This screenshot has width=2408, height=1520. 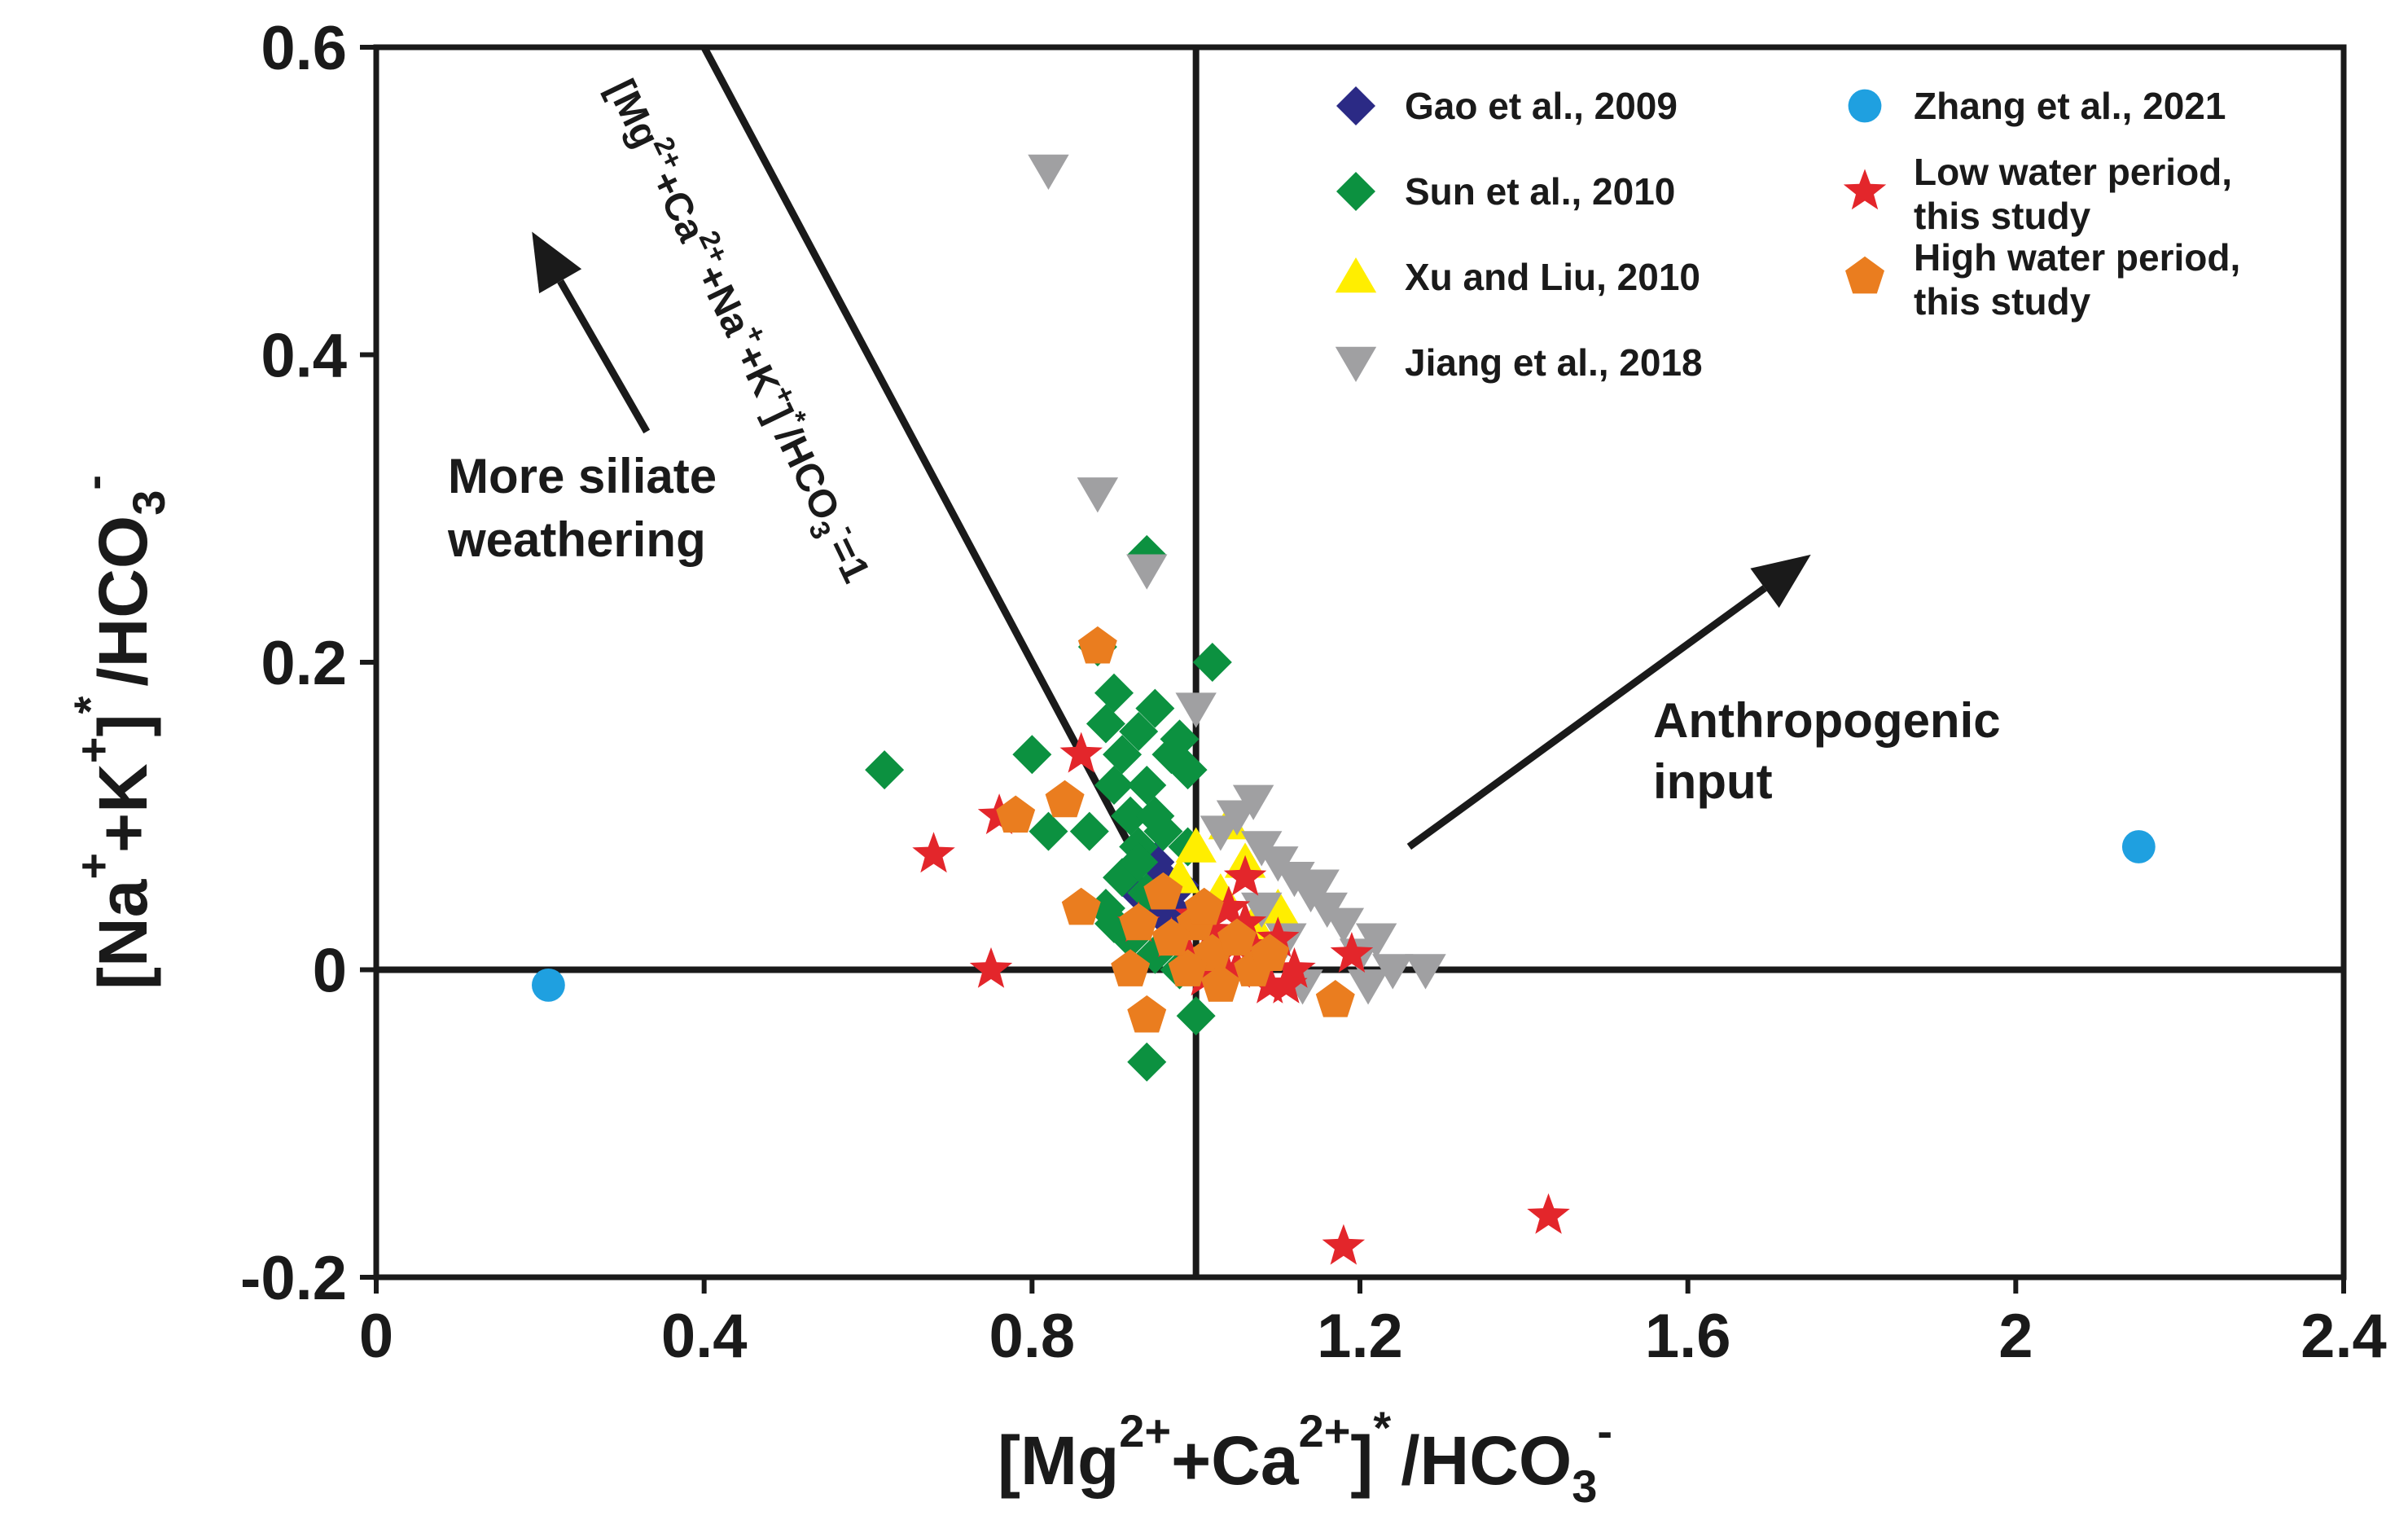 What do you see at coordinates (330, 971) in the screenshot?
I see `y-tick-label: 0` at bounding box center [330, 971].